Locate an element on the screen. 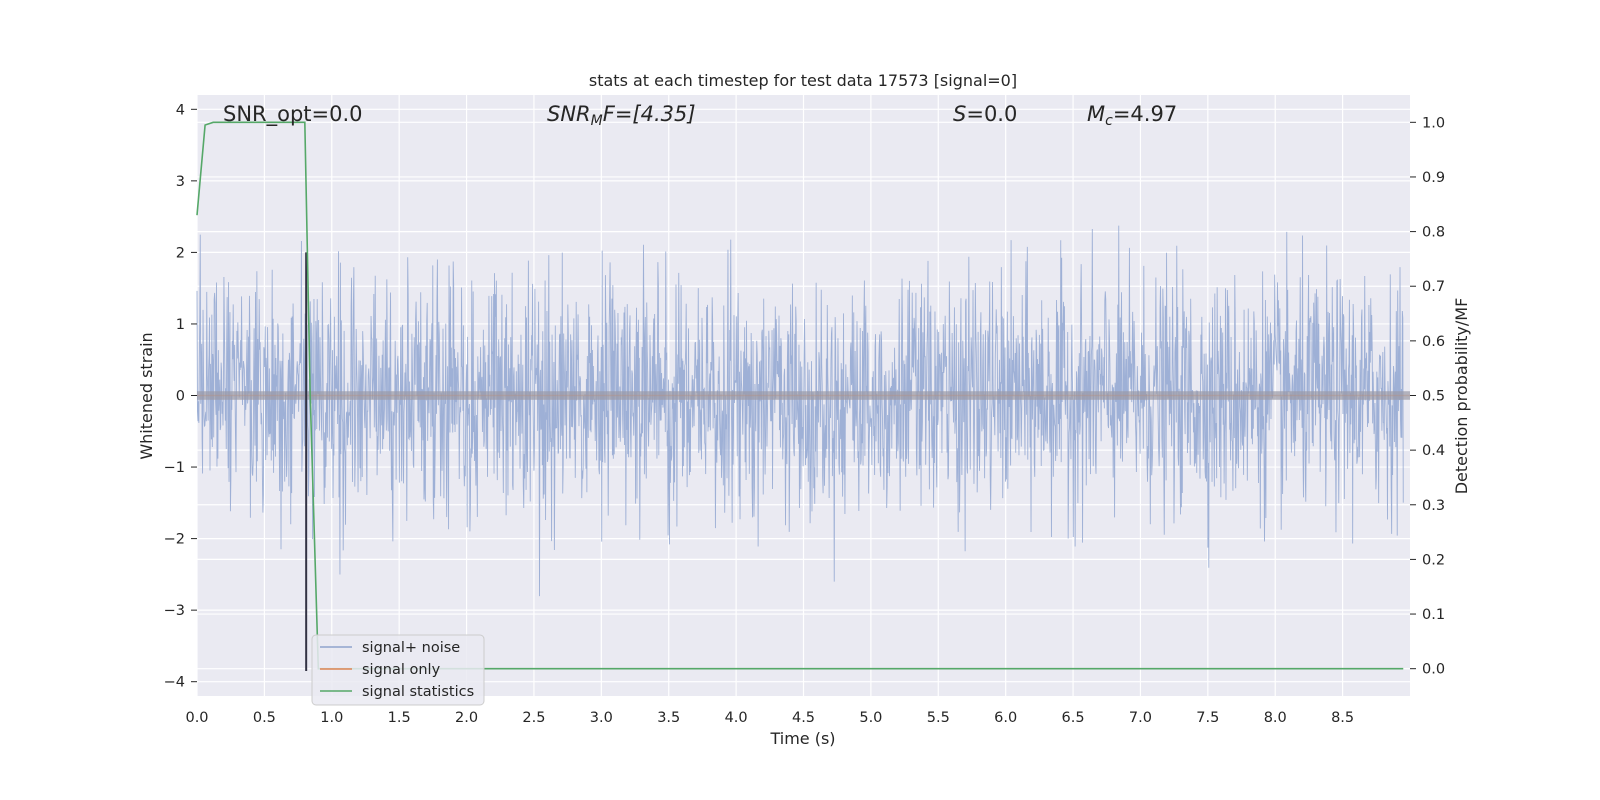  annotation-mc-subscript: c is located at coordinates (1109, 121).